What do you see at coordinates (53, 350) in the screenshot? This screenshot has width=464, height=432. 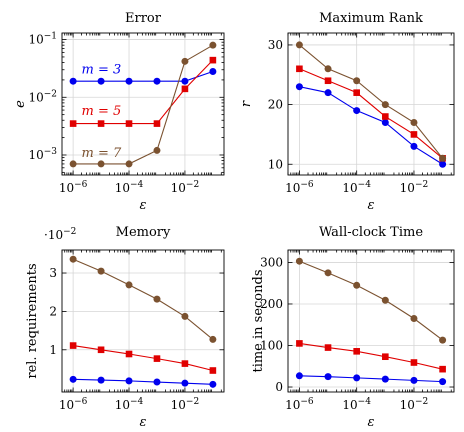 I see `y-tick-label: 1` at bounding box center [53, 350].